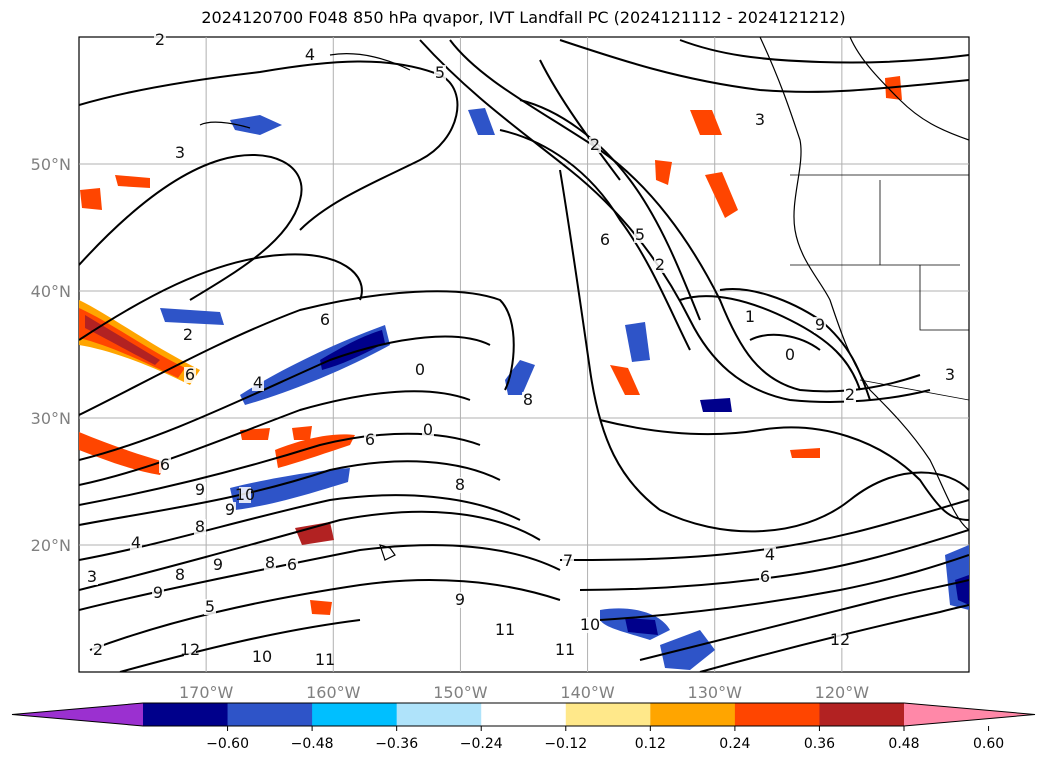 This screenshot has width=1047, height=765. I want to click on lat-tick-label: 20°N, so click(51, 545).